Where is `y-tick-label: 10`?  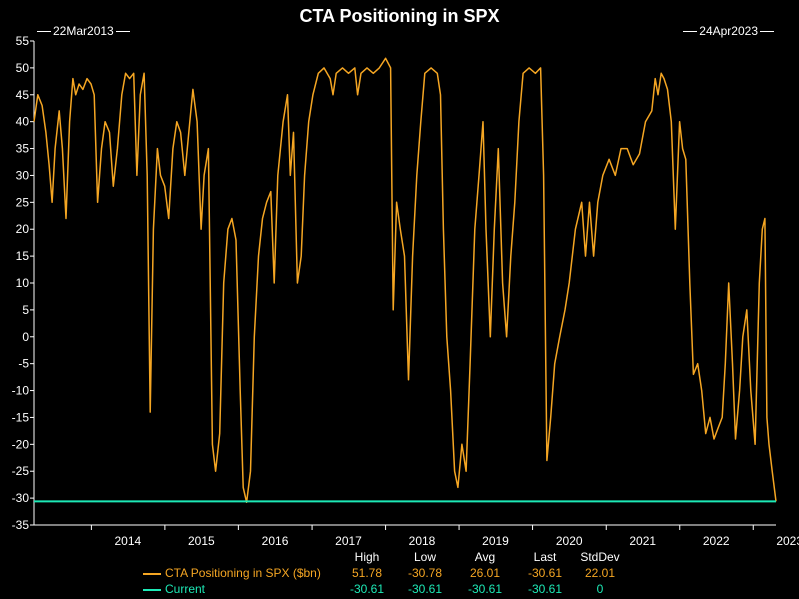 y-tick-label: 10 is located at coordinates (23, 283).